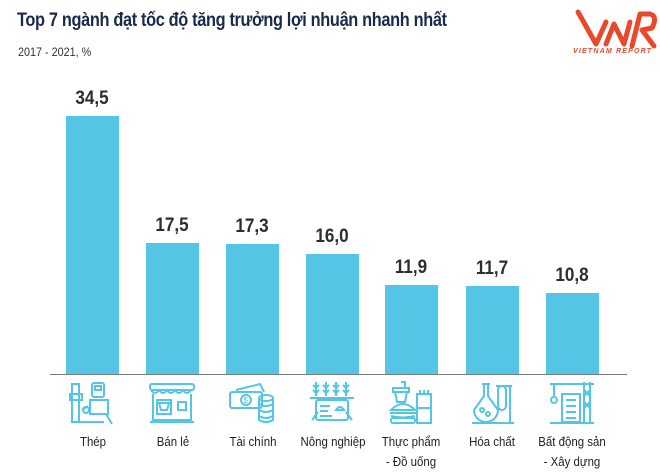 This screenshot has width=660, height=472. What do you see at coordinates (172, 403) in the screenshot?
I see `storefront-icon` at bounding box center [172, 403].